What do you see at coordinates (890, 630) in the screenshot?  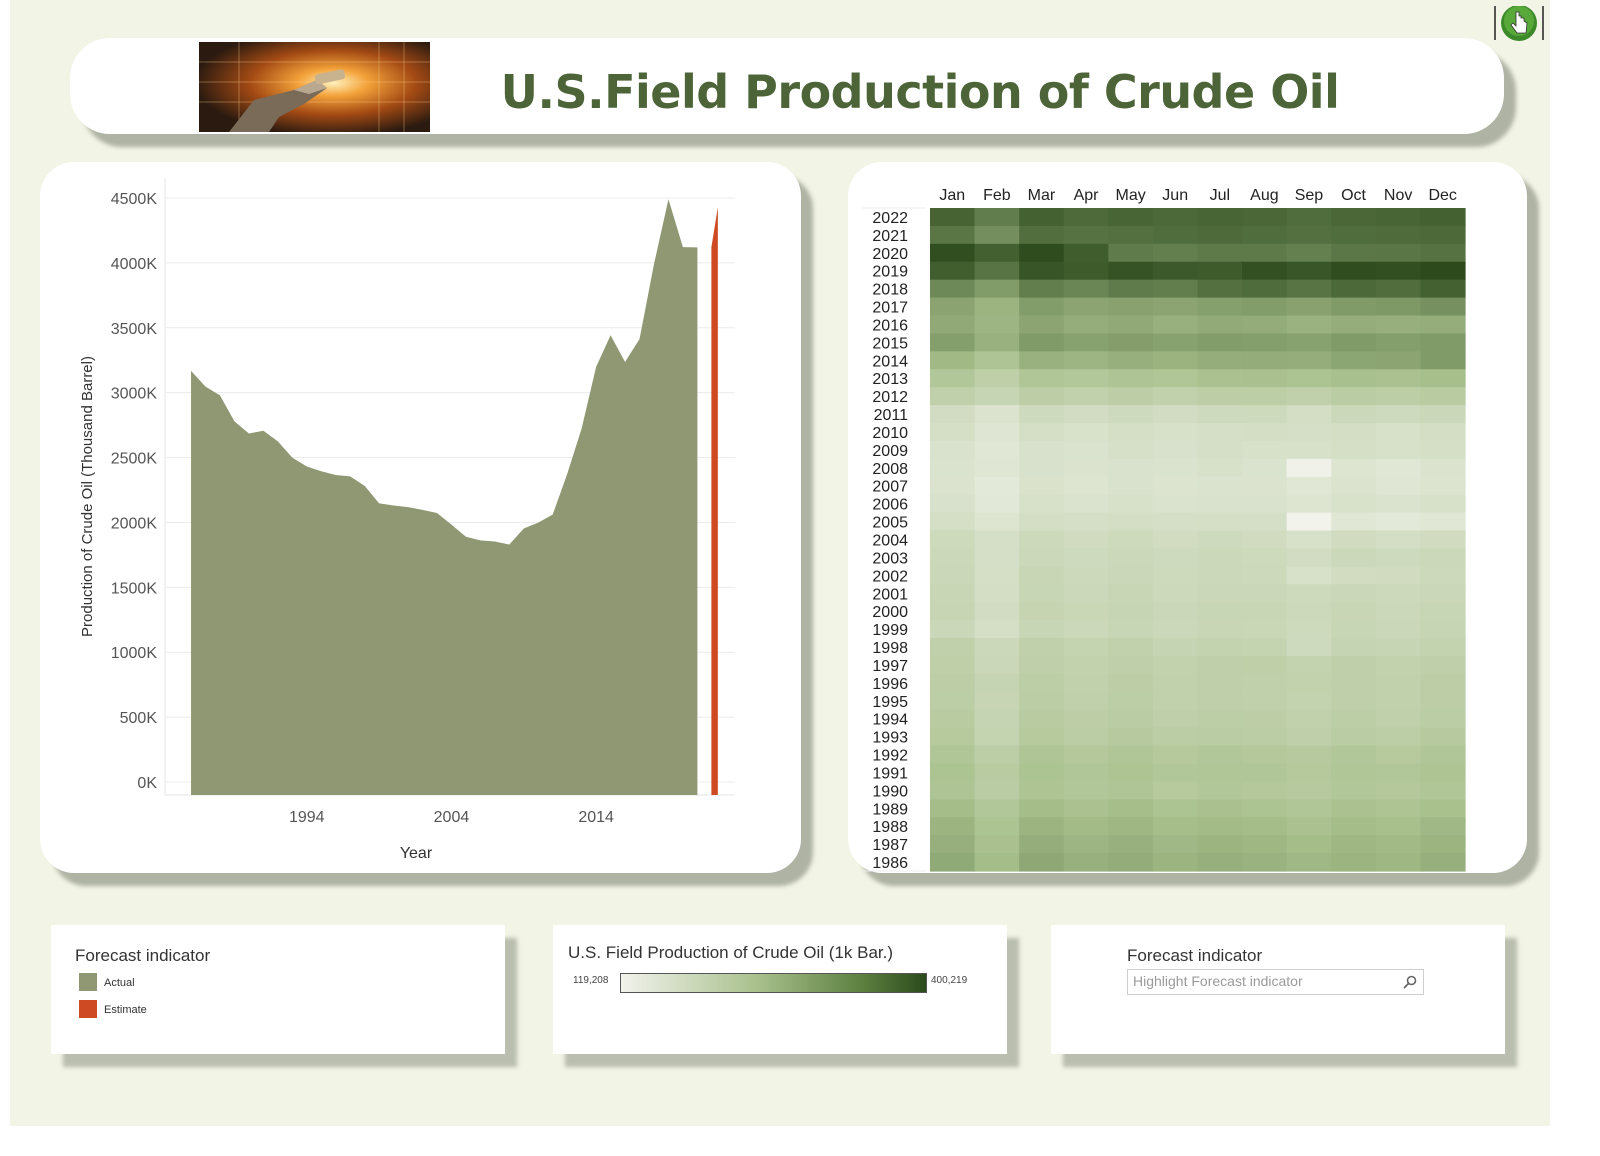 I see `year-label: 1999` at bounding box center [890, 630].